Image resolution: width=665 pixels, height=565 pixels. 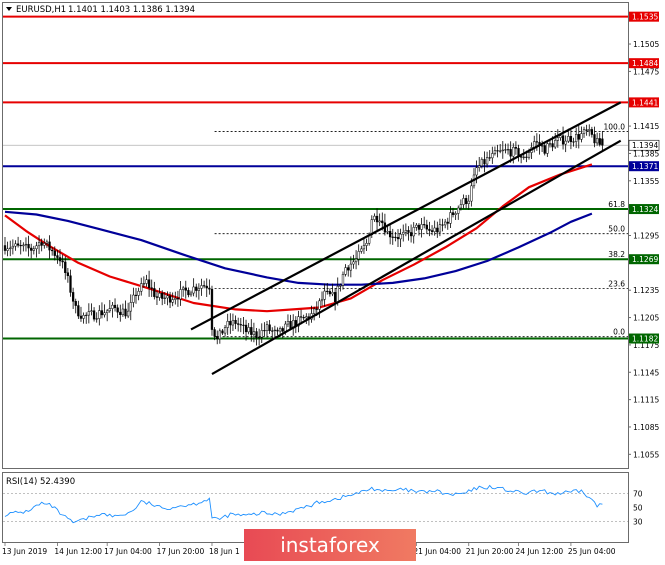 What do you see at coordinates (645, 209) in the screenshot?
I see `price-level-label: 1.1324` at bounding box center [645, 209].